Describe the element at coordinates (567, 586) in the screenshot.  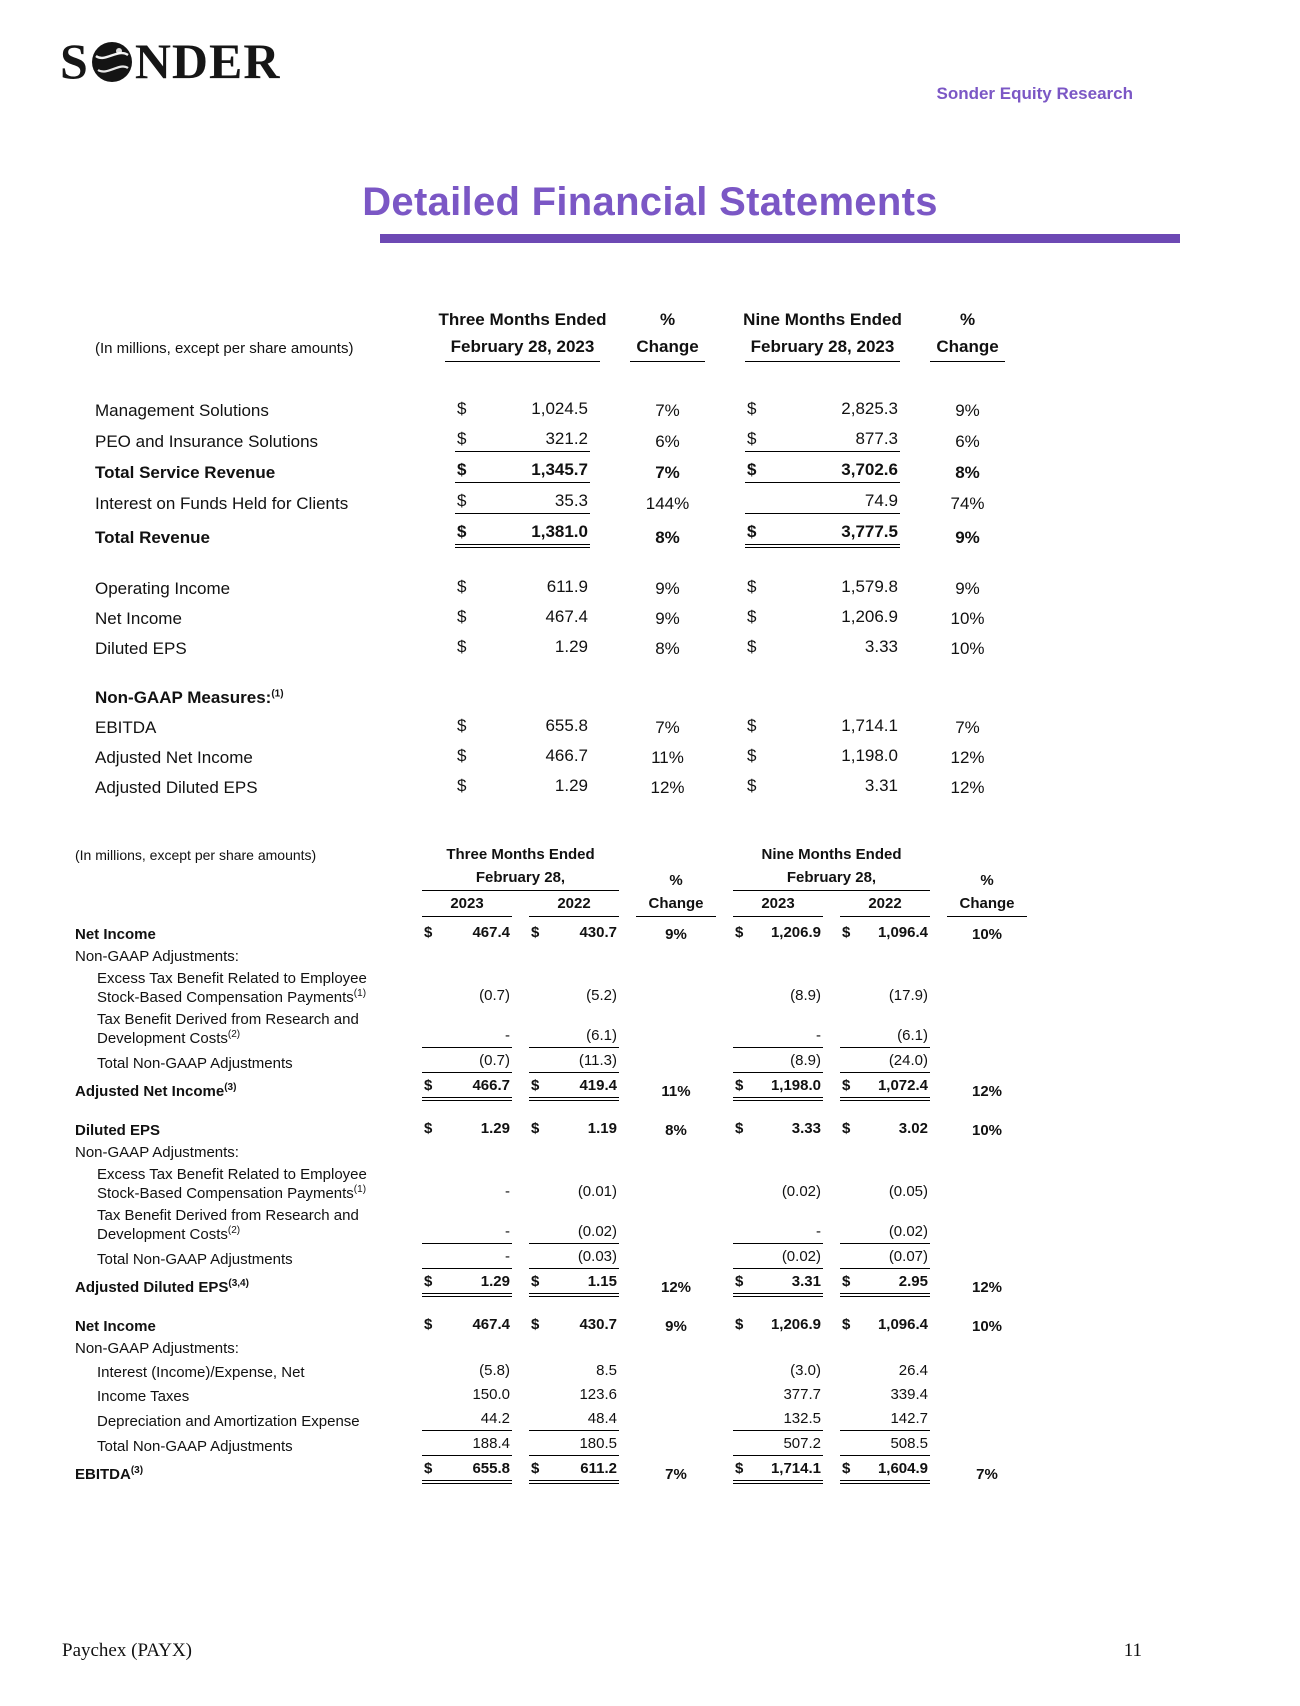
I see `value: 611.9` at that location.